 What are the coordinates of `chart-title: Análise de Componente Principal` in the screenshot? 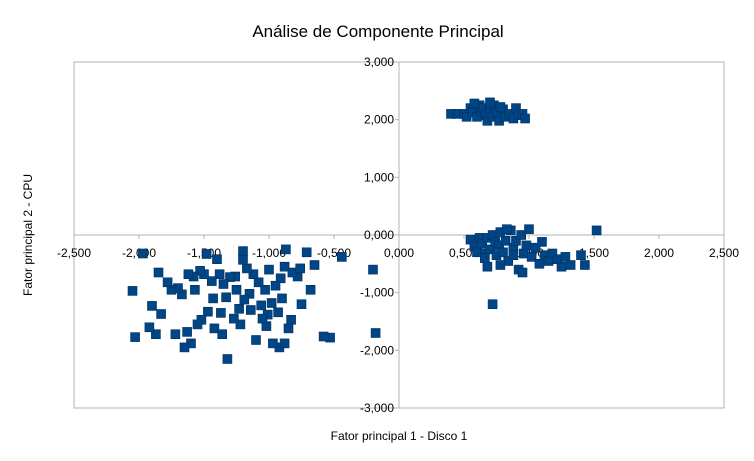 It's located at (377, 31).